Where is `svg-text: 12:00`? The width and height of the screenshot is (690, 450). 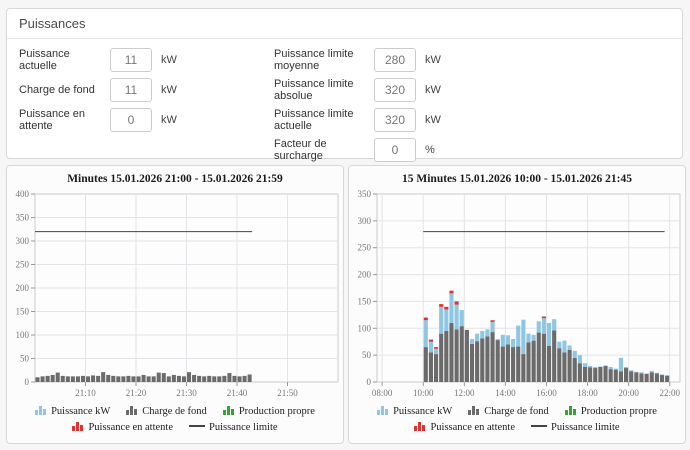
svg-text: 12:00 is located at coordinates (464, 393).